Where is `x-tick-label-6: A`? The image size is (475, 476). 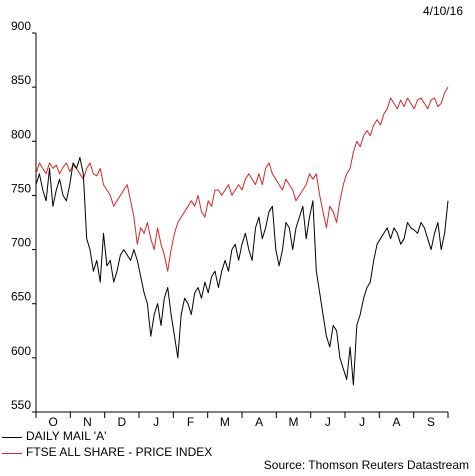
x-tick-label-6: A is located at coordinates (259, 422).